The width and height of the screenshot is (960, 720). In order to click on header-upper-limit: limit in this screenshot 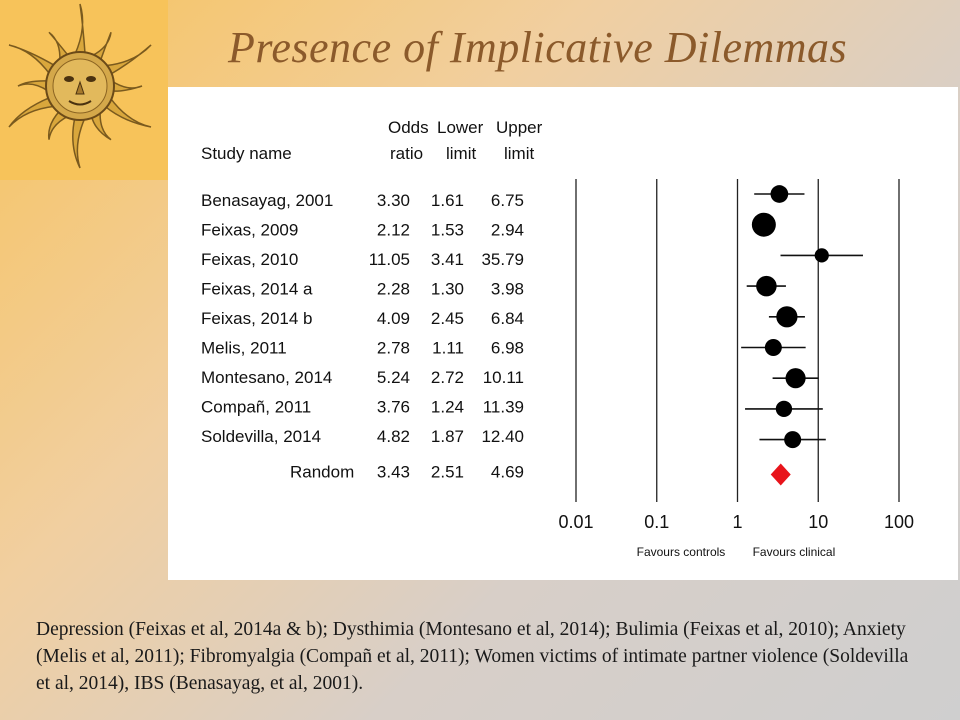, I will do `click(519, 153)`.